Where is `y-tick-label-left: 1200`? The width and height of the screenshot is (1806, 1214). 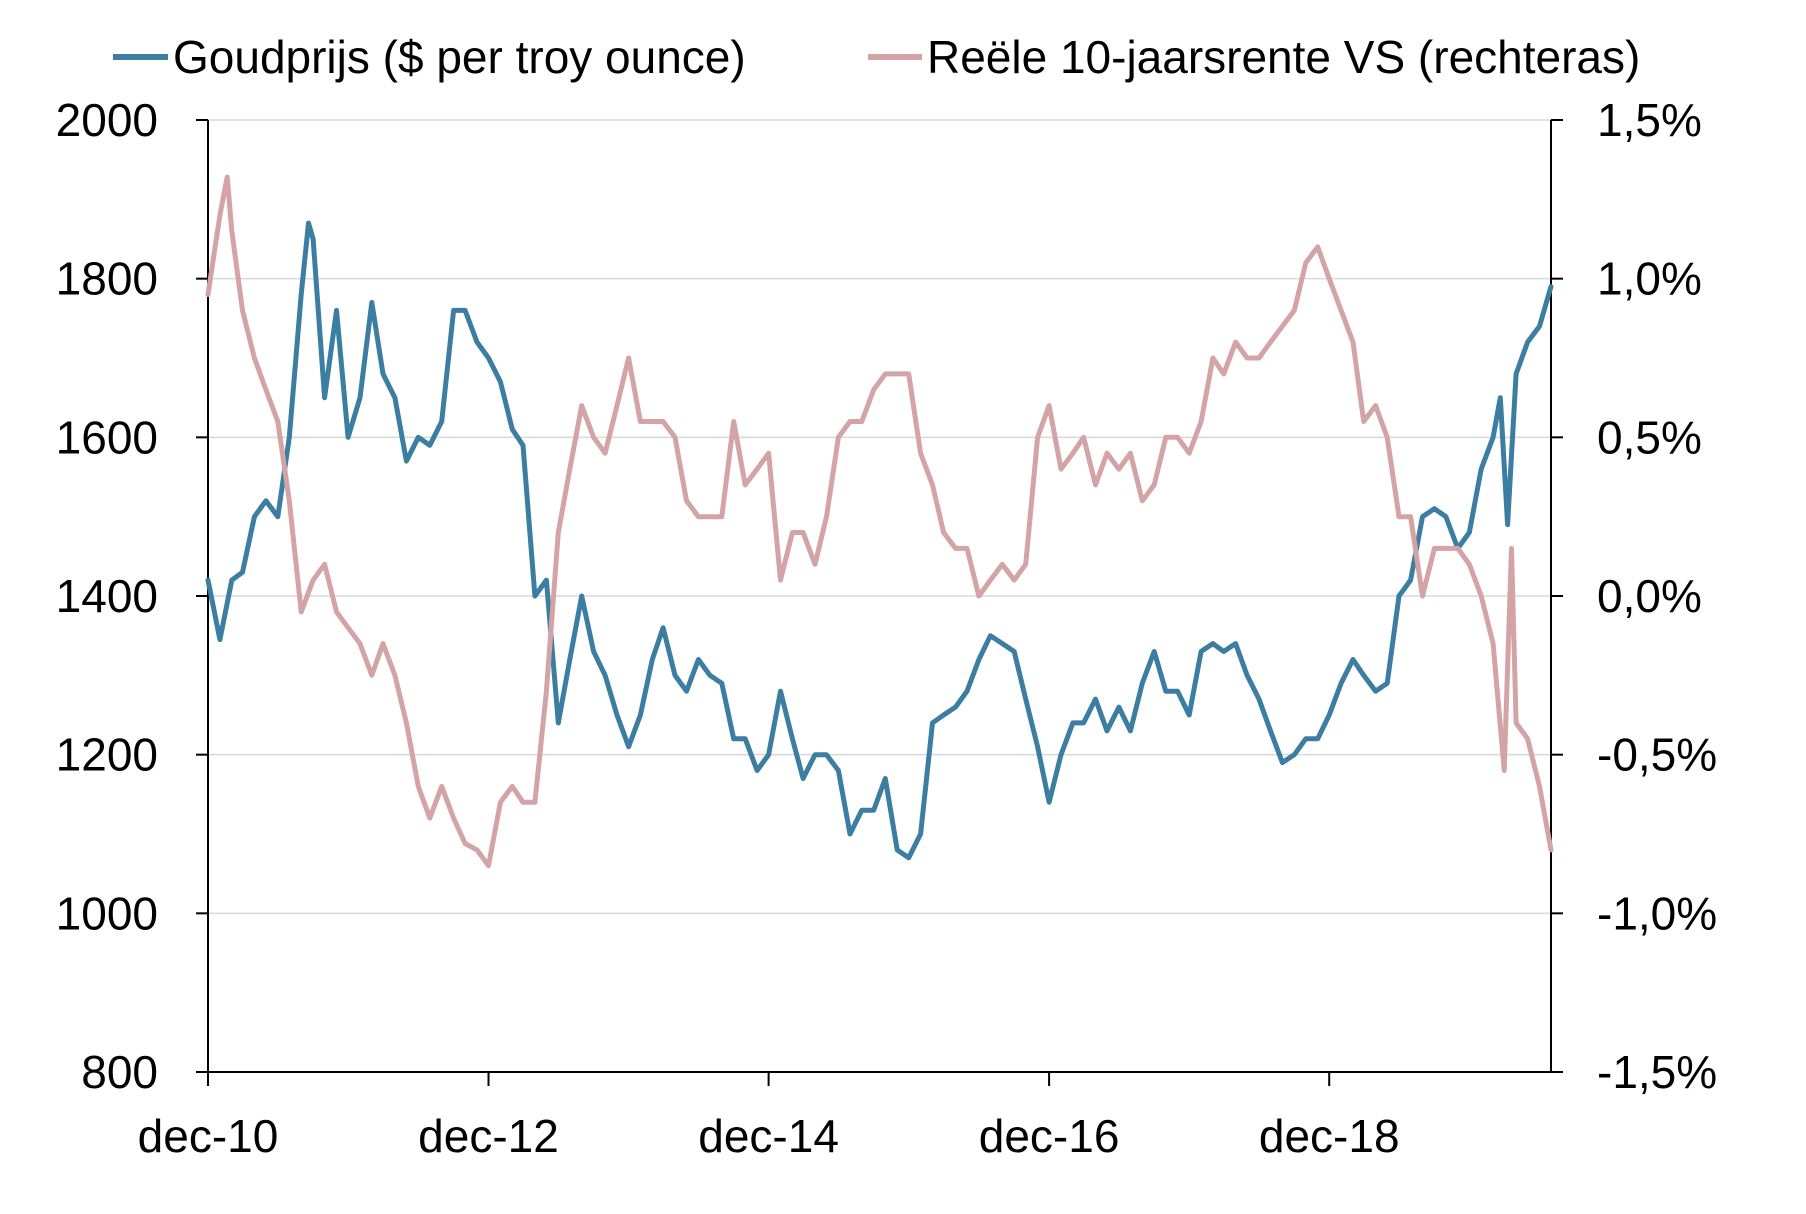 y-tick-label-left: 1200 is located at coordinates (107, 755).